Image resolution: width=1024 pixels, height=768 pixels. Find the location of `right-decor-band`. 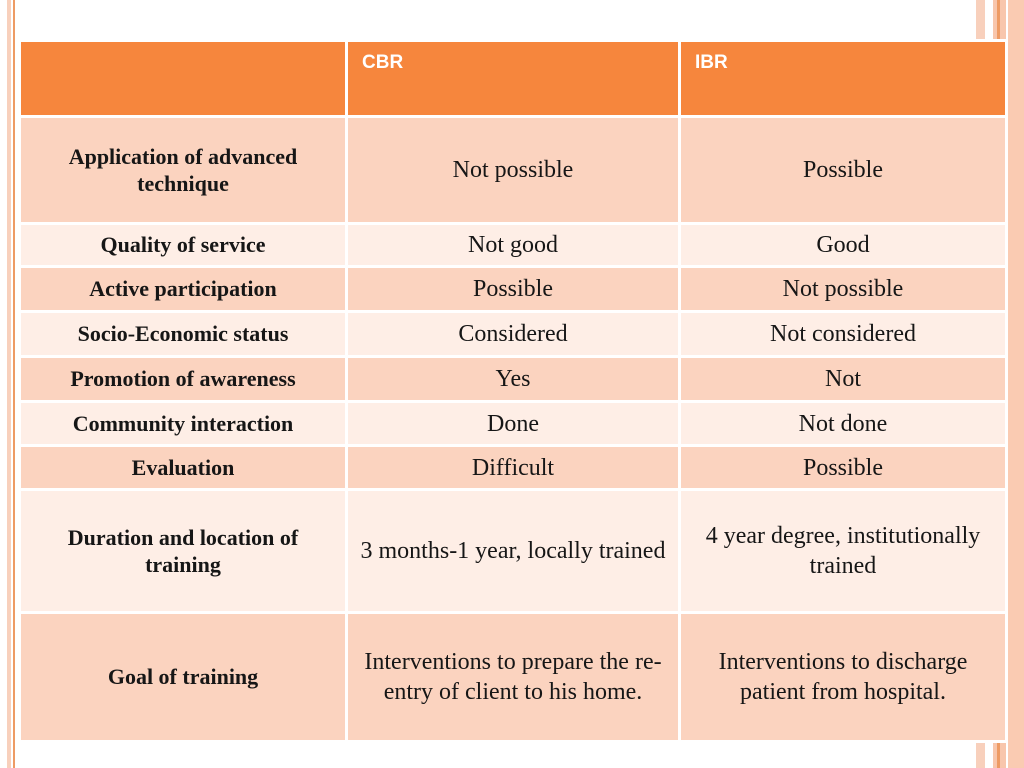

right-decor-band is located at coordinates (1016, 384).